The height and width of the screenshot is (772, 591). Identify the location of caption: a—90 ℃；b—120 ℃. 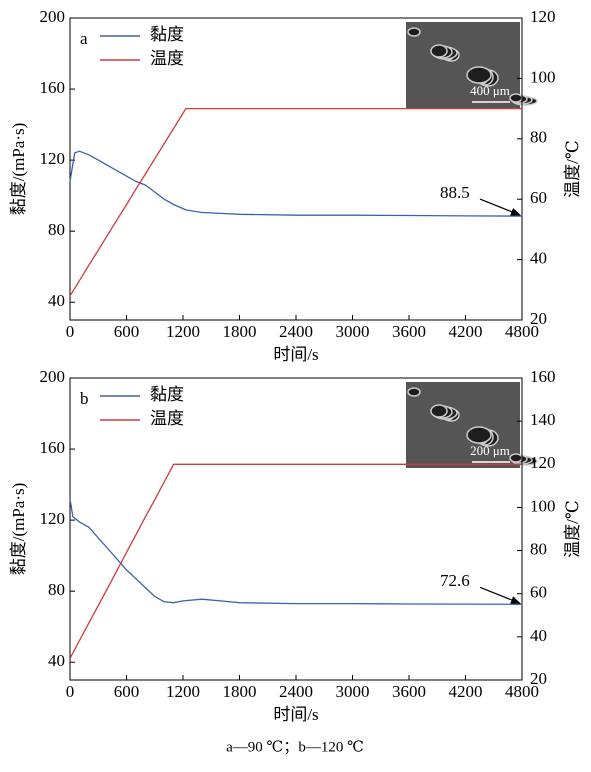
(295, 747).